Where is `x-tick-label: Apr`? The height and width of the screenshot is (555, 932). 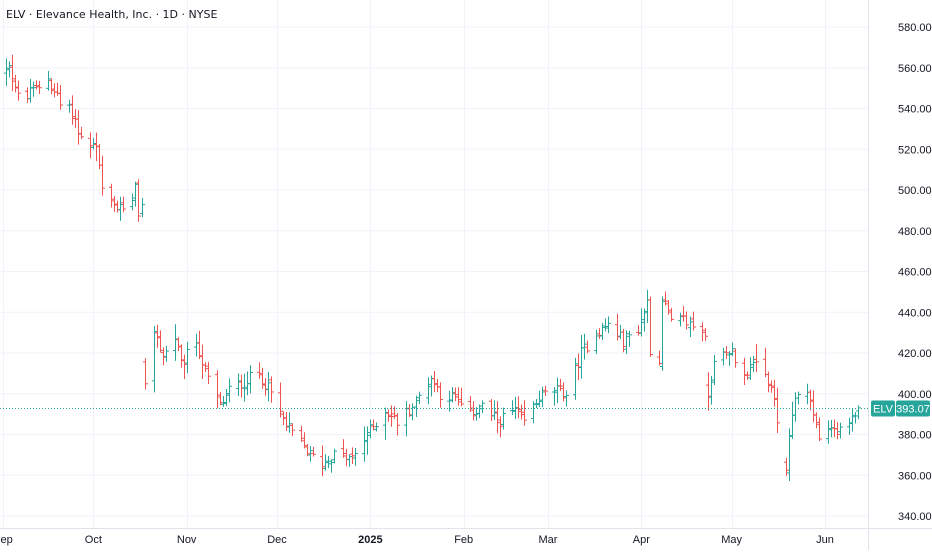 x-tick-label: Apr is located at coordinates (641, 540).